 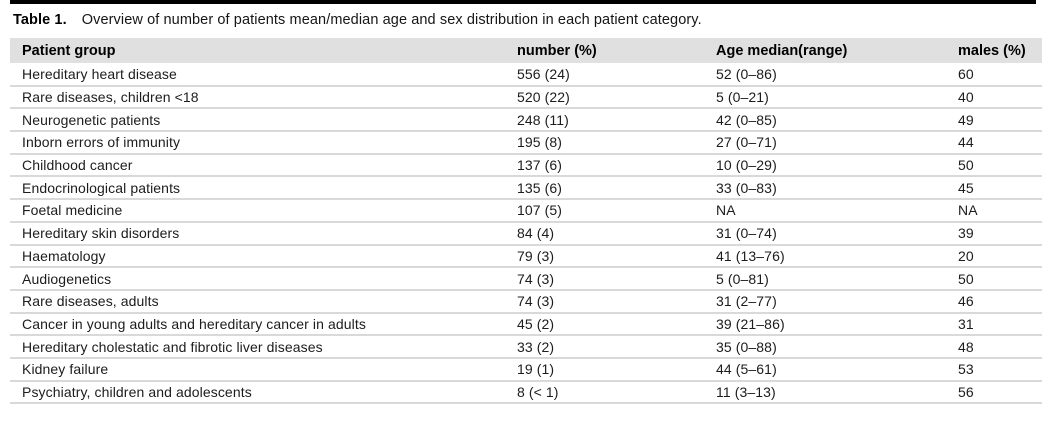 I want to click on cell-number: 556 (24), so click(x=616, y=75).